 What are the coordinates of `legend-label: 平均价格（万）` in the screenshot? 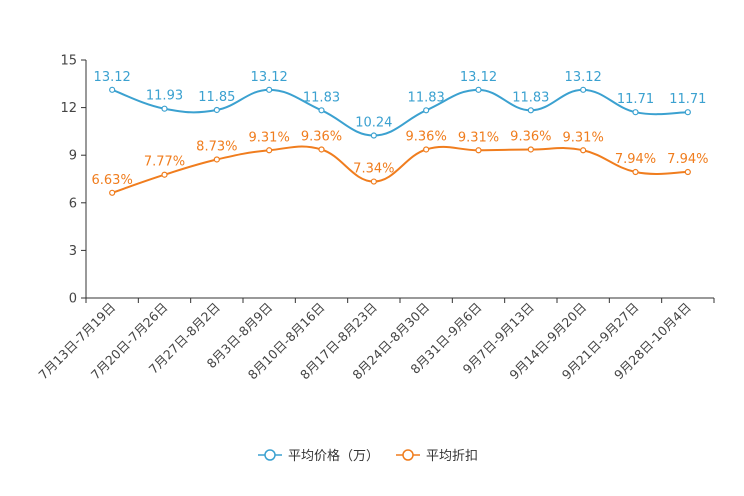 It's located at (333, 456).